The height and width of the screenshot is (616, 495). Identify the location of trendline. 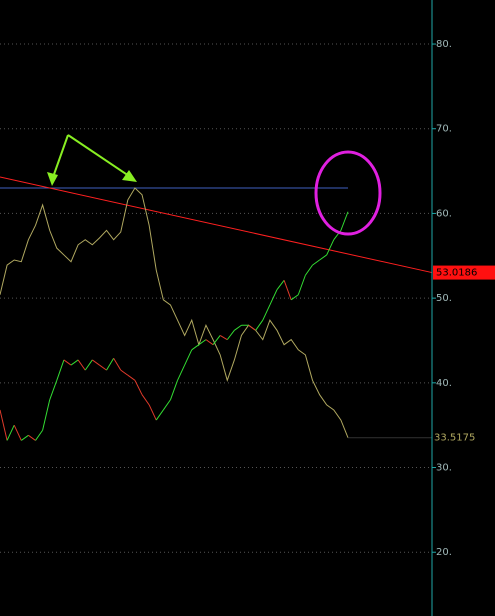
(216, 225).